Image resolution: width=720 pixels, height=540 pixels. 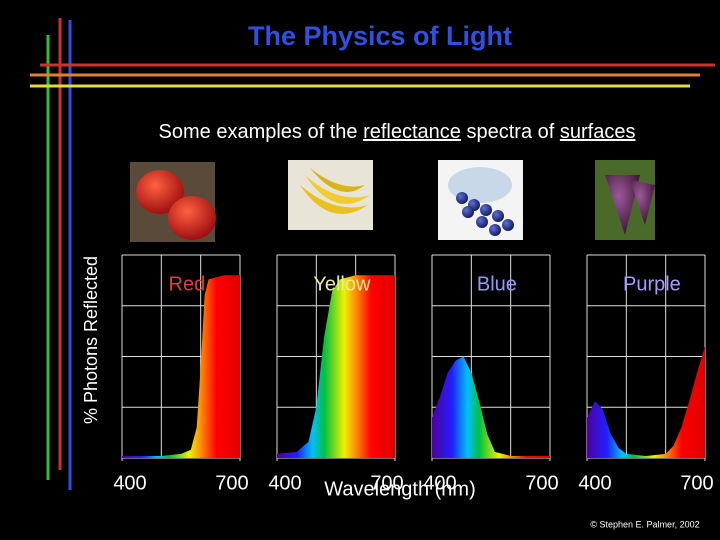 What do you see at coordinates (187, 284) in the screenshot?
I see `panel-title: Red` at bounding box center [187, 284].